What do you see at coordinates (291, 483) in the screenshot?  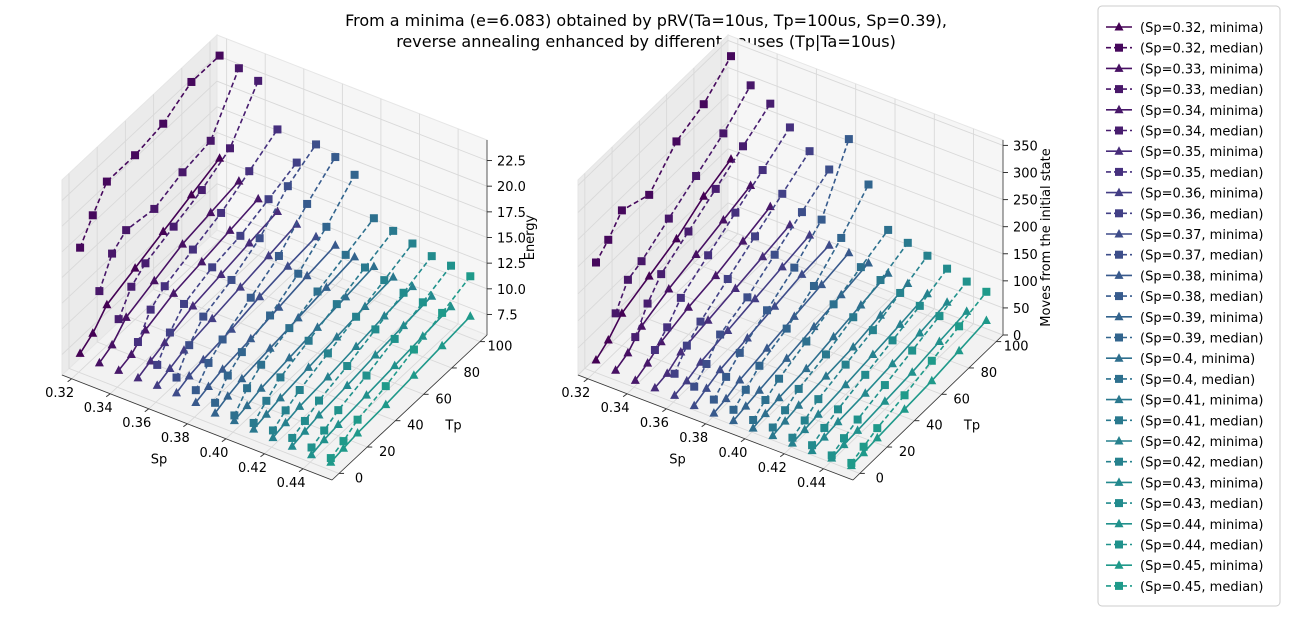 I see `x-tick-label: 0.44` at bounding box center [291, 483].